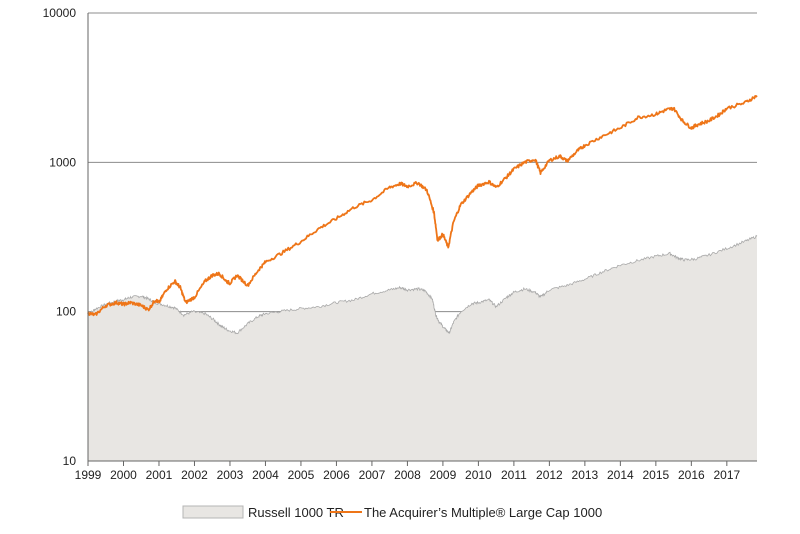 Image resolution: width=800 pixels, height=534 pixels. Describe the element at coordinates (301, 475) in the screenshot. I see `x-tick-label: 2005` at that location.